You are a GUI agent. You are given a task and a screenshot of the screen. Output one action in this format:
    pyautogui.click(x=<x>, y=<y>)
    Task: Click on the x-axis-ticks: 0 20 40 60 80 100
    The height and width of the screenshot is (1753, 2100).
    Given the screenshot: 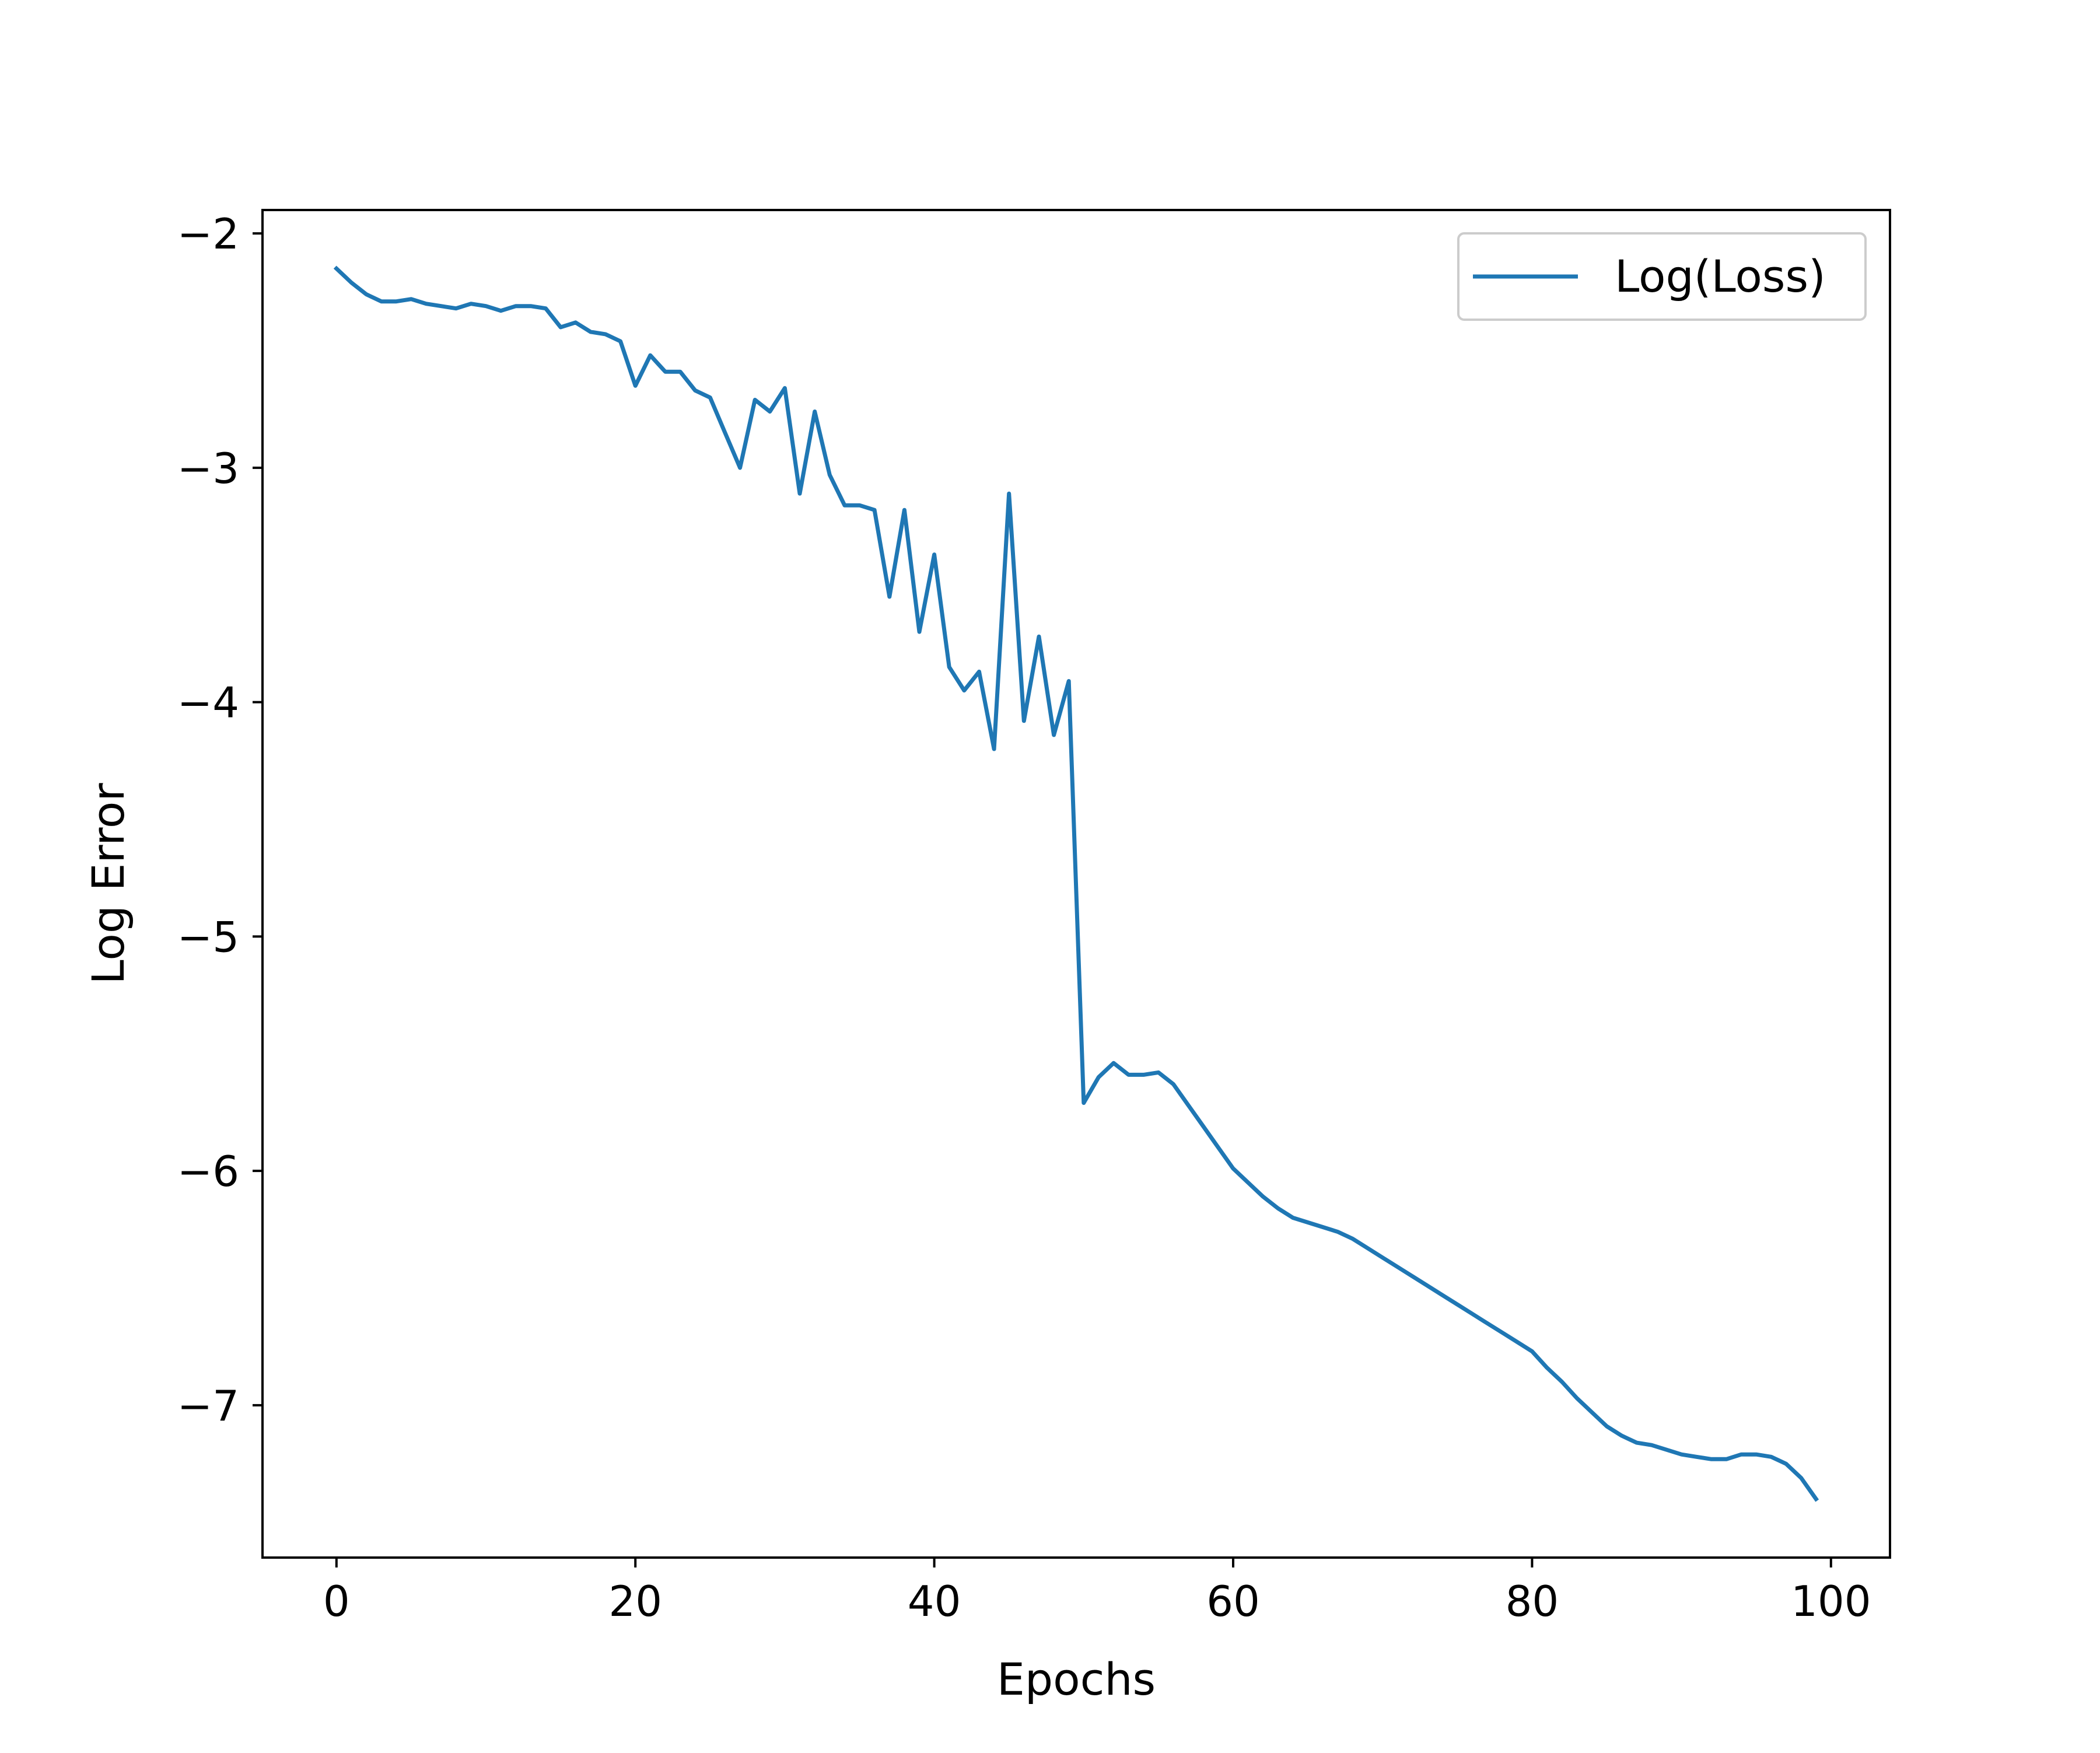 What is the action you would take?
    pyautogui.click(x=1097, y=1592)
    